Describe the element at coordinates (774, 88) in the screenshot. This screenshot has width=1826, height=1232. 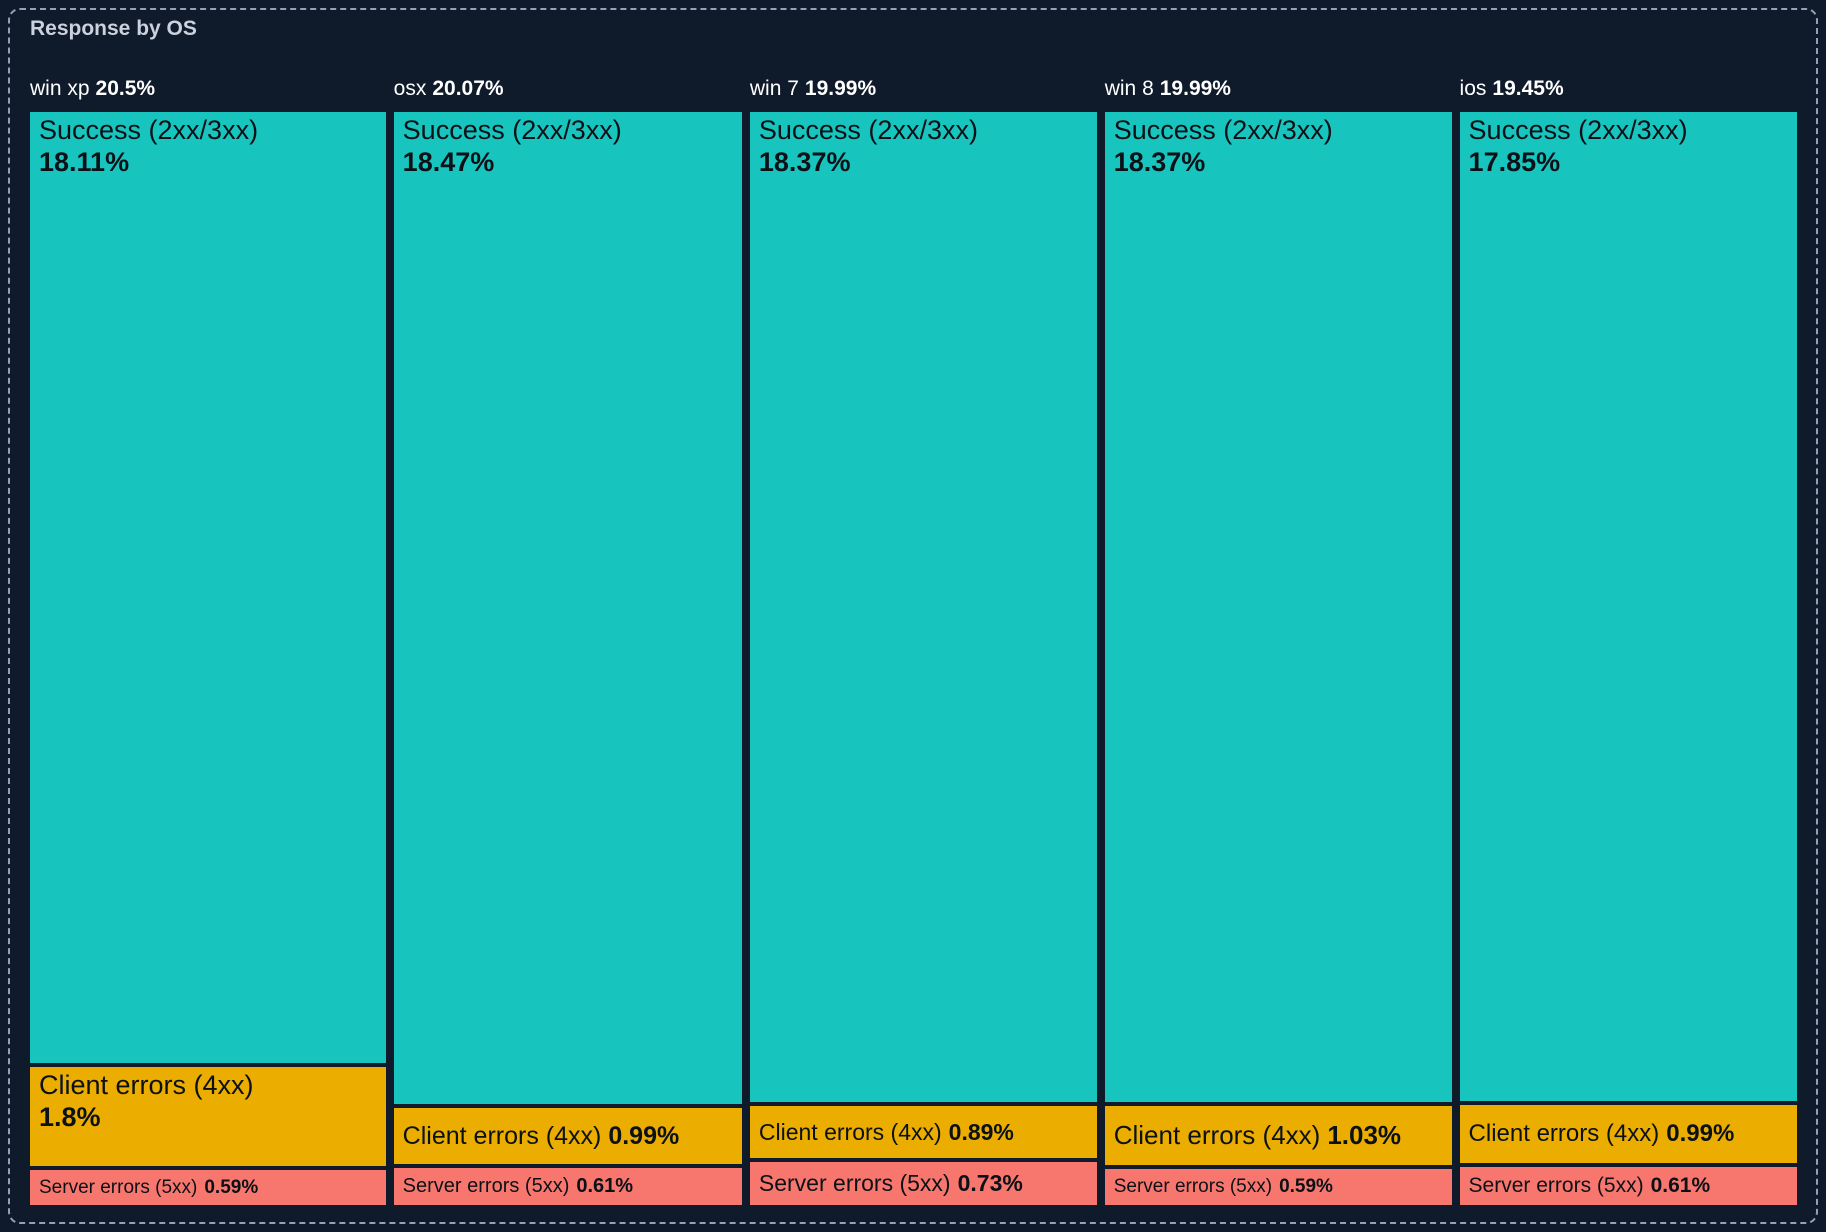
I see `os-name: win 7` at that location.